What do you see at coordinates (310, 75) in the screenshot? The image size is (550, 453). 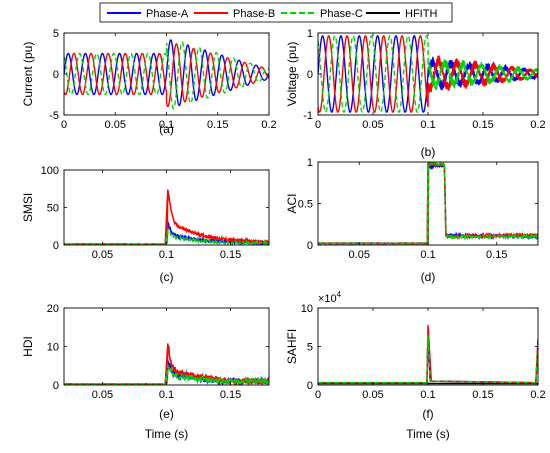 I see `y-tick-label-b: 0` at bounding box center [310, 75].